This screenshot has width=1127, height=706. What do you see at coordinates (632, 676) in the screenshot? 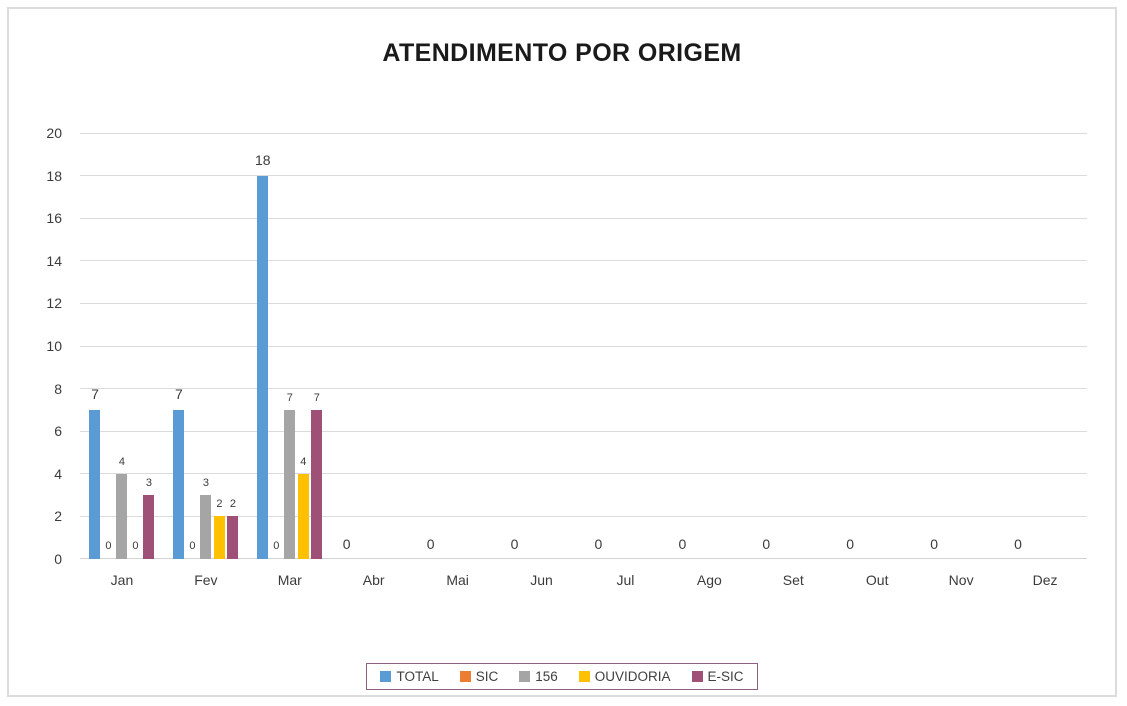
I see `legend-label: OUVIDORIA` at bounding box center [632, 676].